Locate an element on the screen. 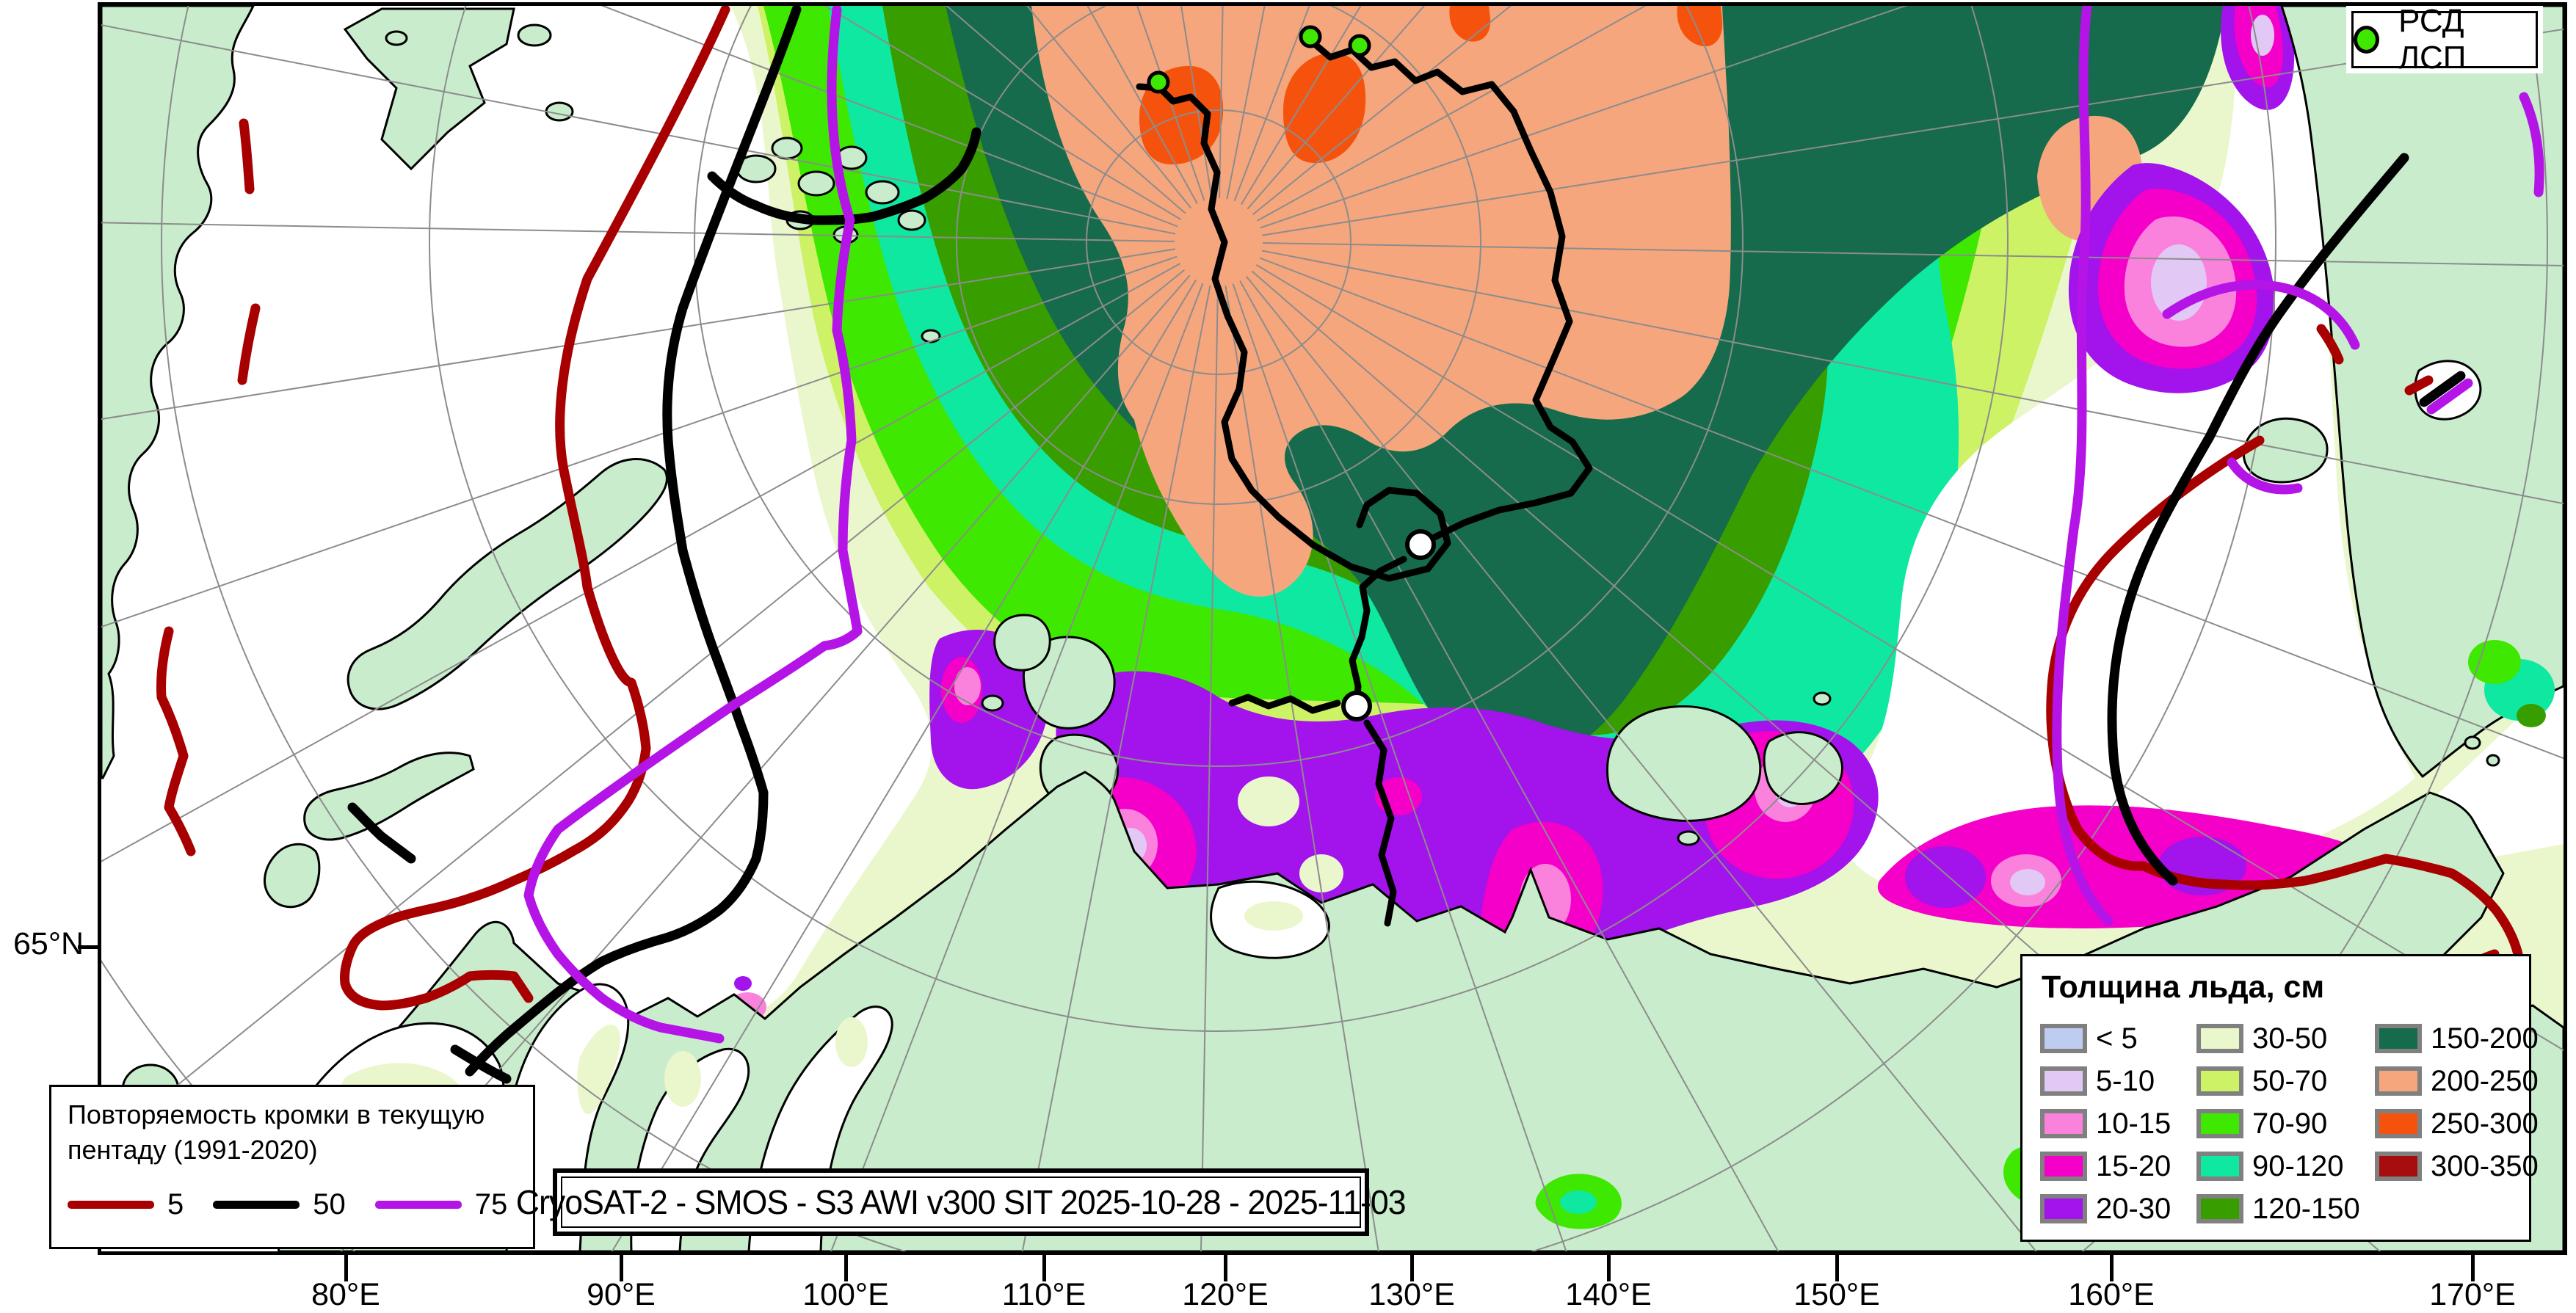  edge-line-label-5: 5 is located at coordinates (176, 1204).